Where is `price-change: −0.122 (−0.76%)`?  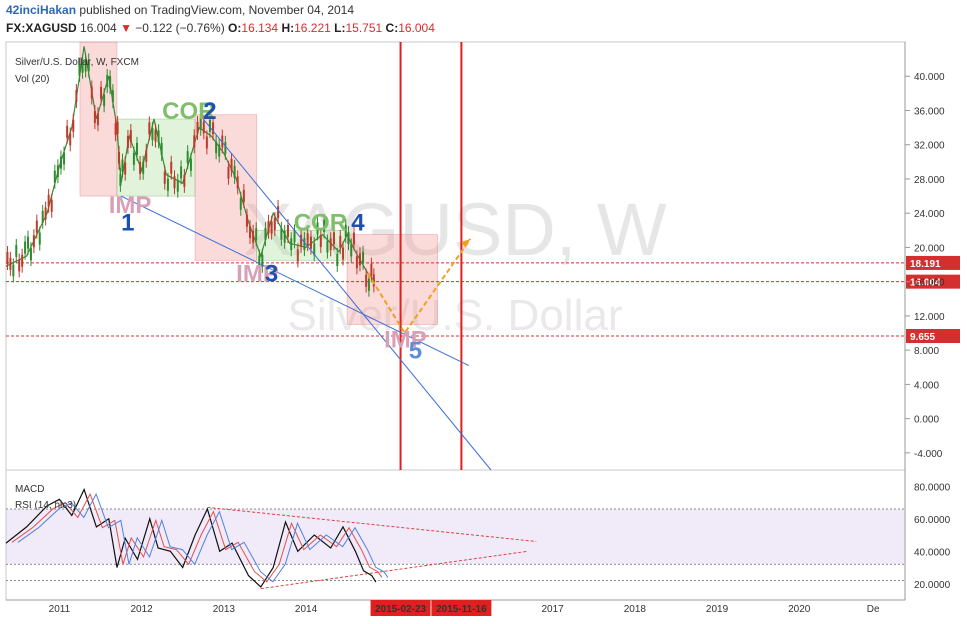 price-change: −0.122 (−0.76%) is located at coordinates (180, 28).